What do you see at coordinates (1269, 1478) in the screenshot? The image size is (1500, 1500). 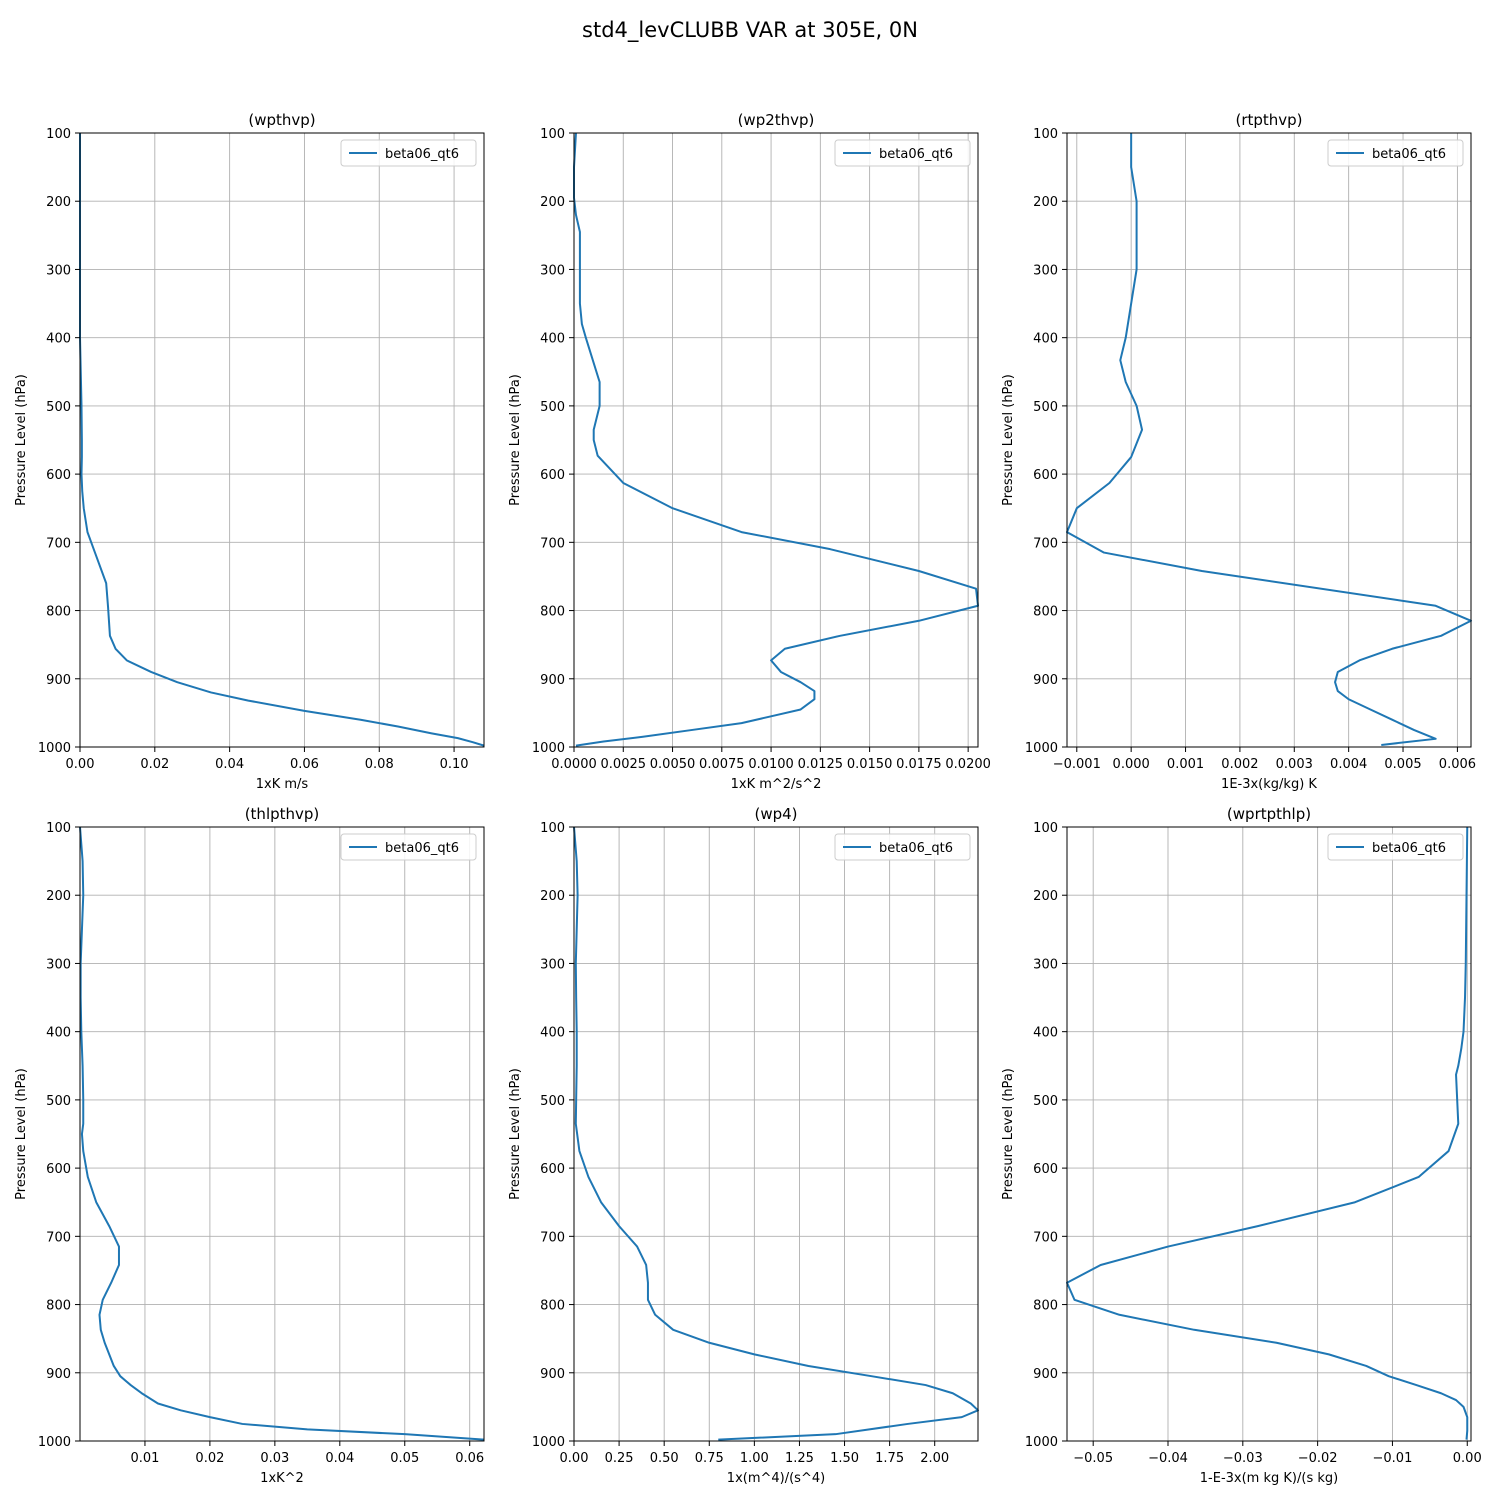 I see `x-axis-label: 1-E-3x(m kg K)/(s kg)` at bounding box center [1269, 1478].